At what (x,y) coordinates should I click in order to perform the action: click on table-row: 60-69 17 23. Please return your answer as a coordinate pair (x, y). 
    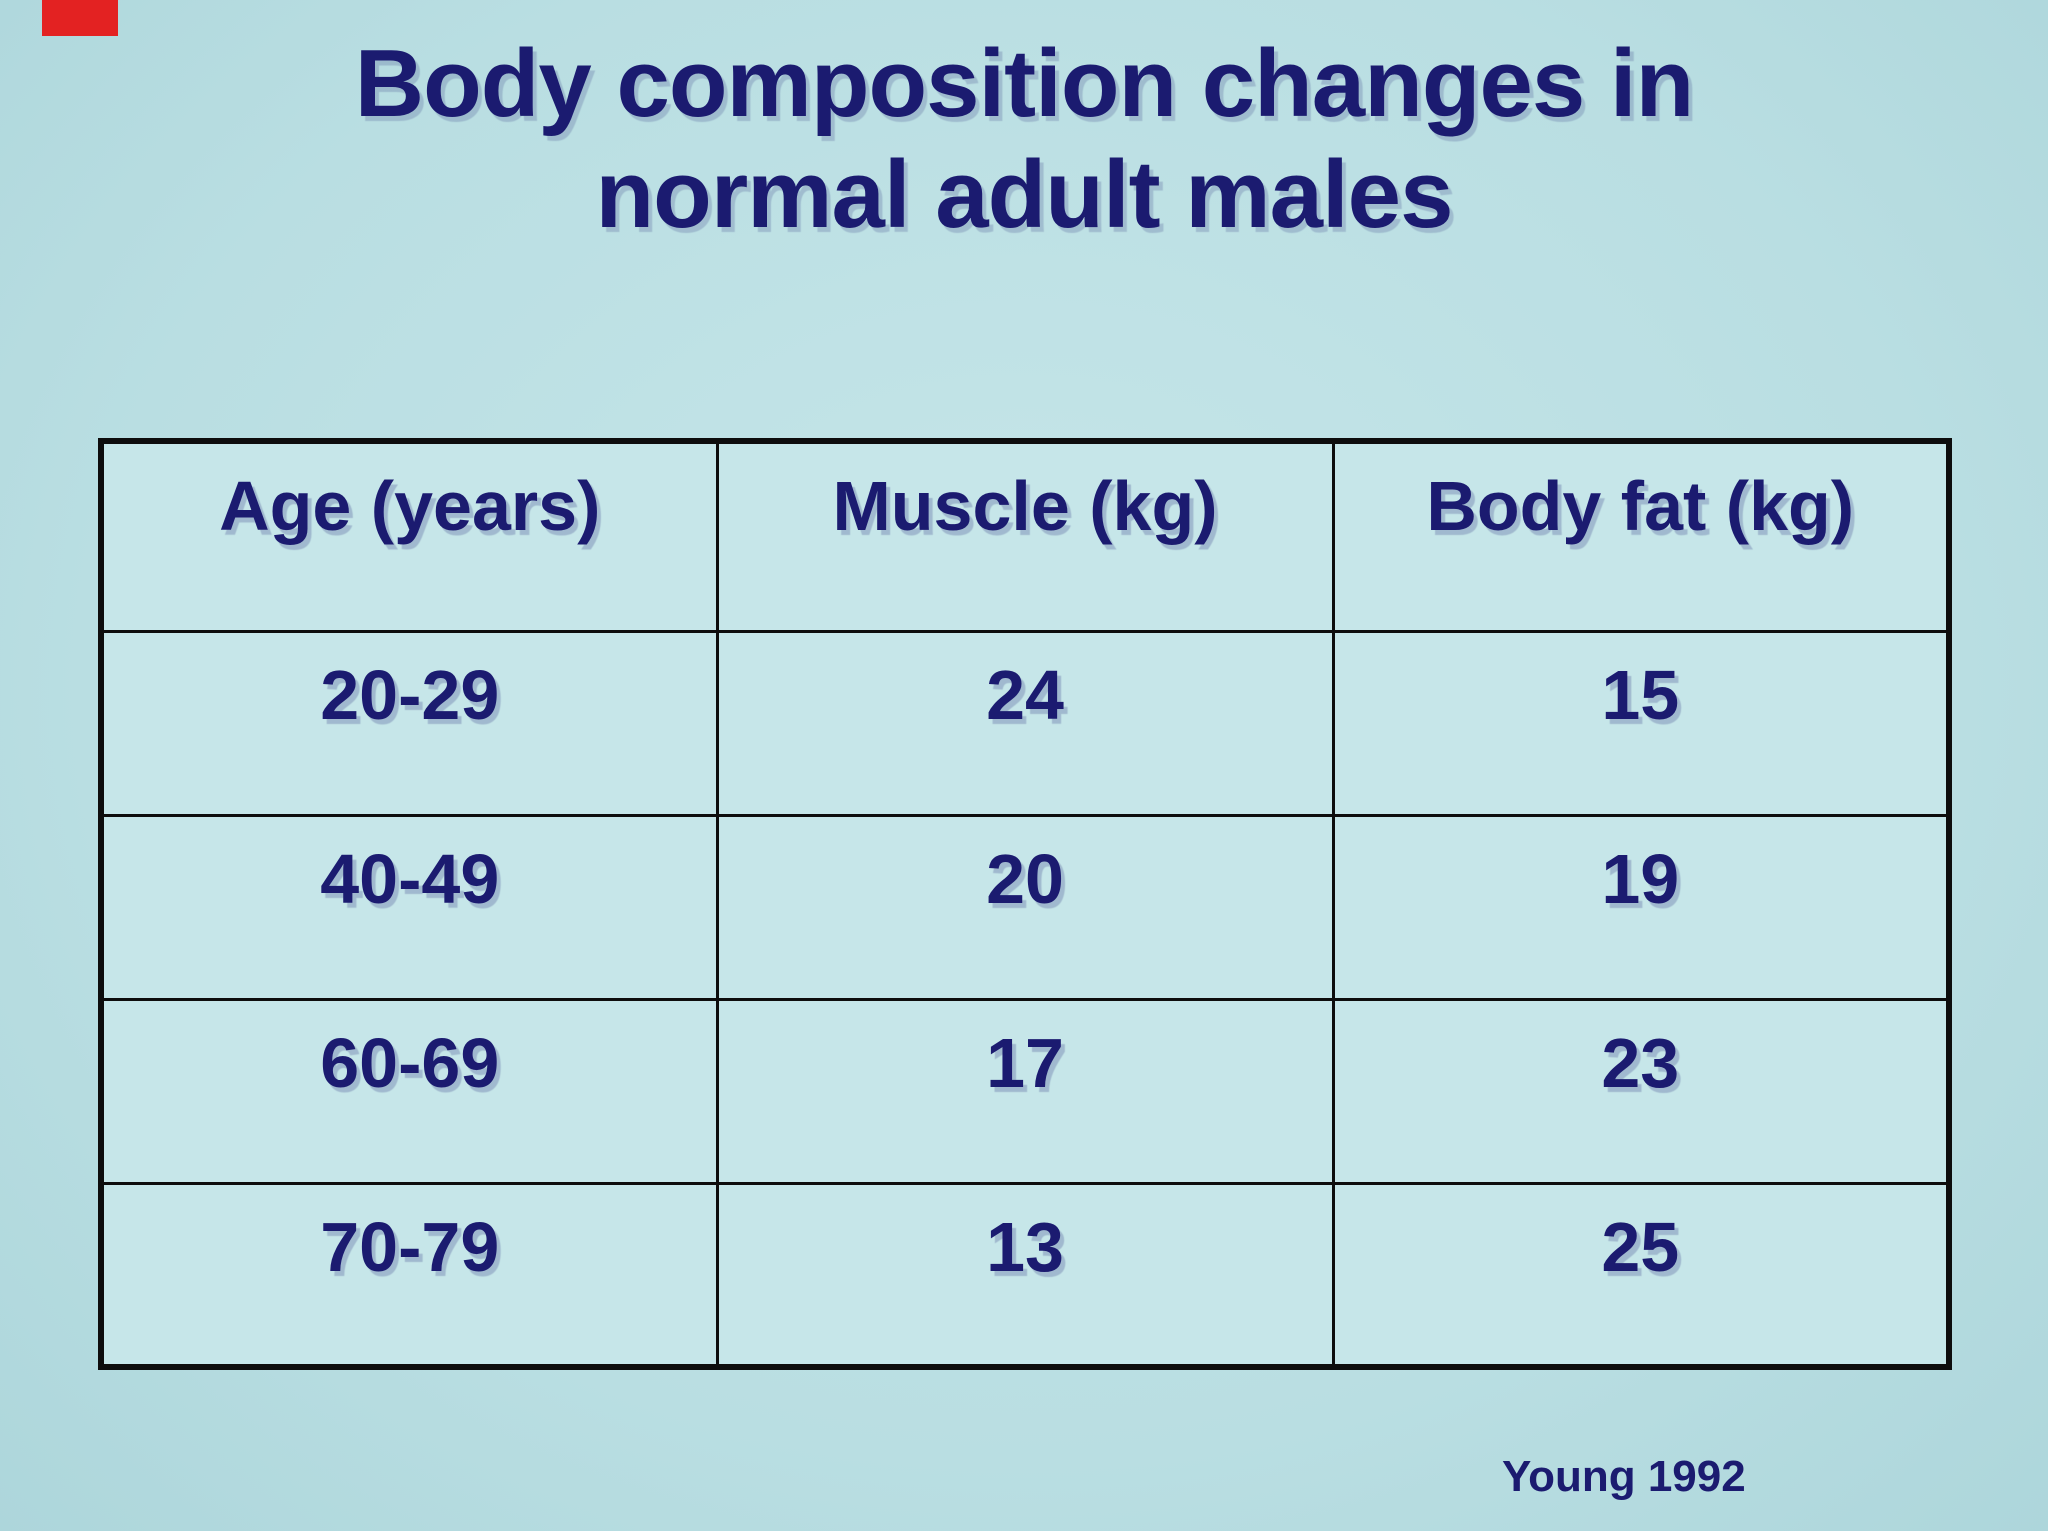
    Looking at the image, I should click on (1025, 1091).